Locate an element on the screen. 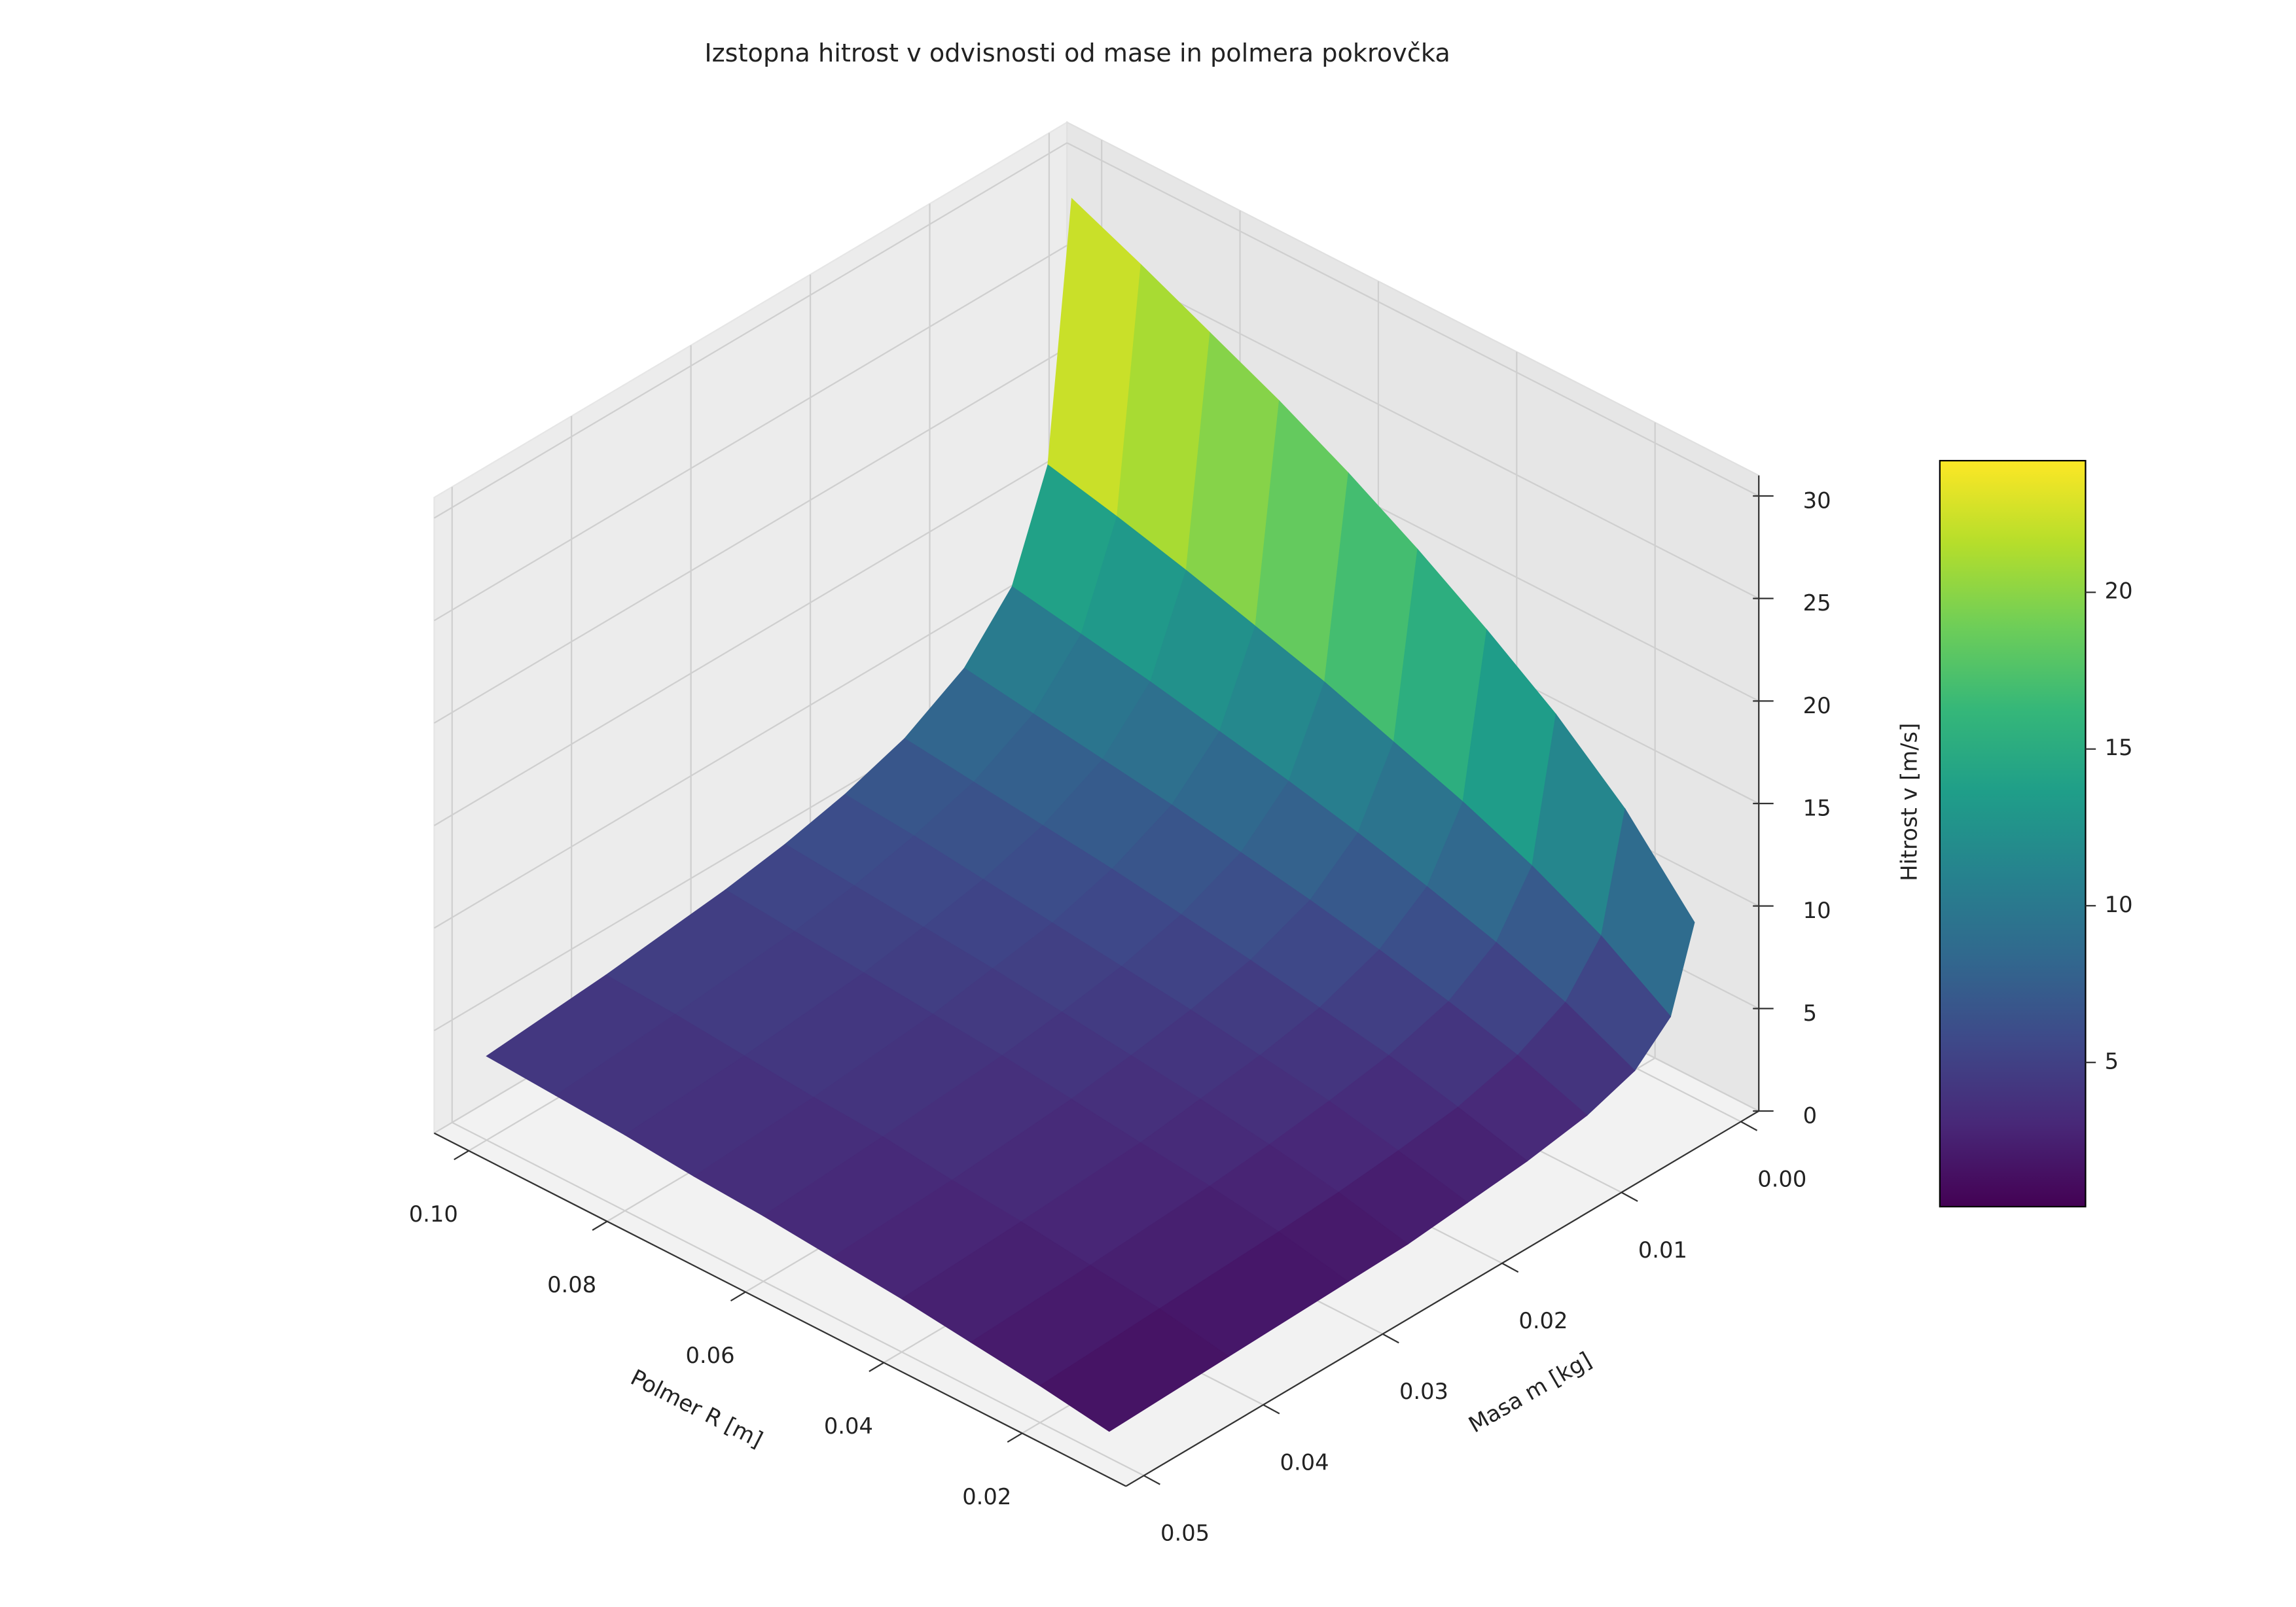 This screenshot has height=1607, width=2296. z-tick-label: 10 is located at coordinates (1817, 910).